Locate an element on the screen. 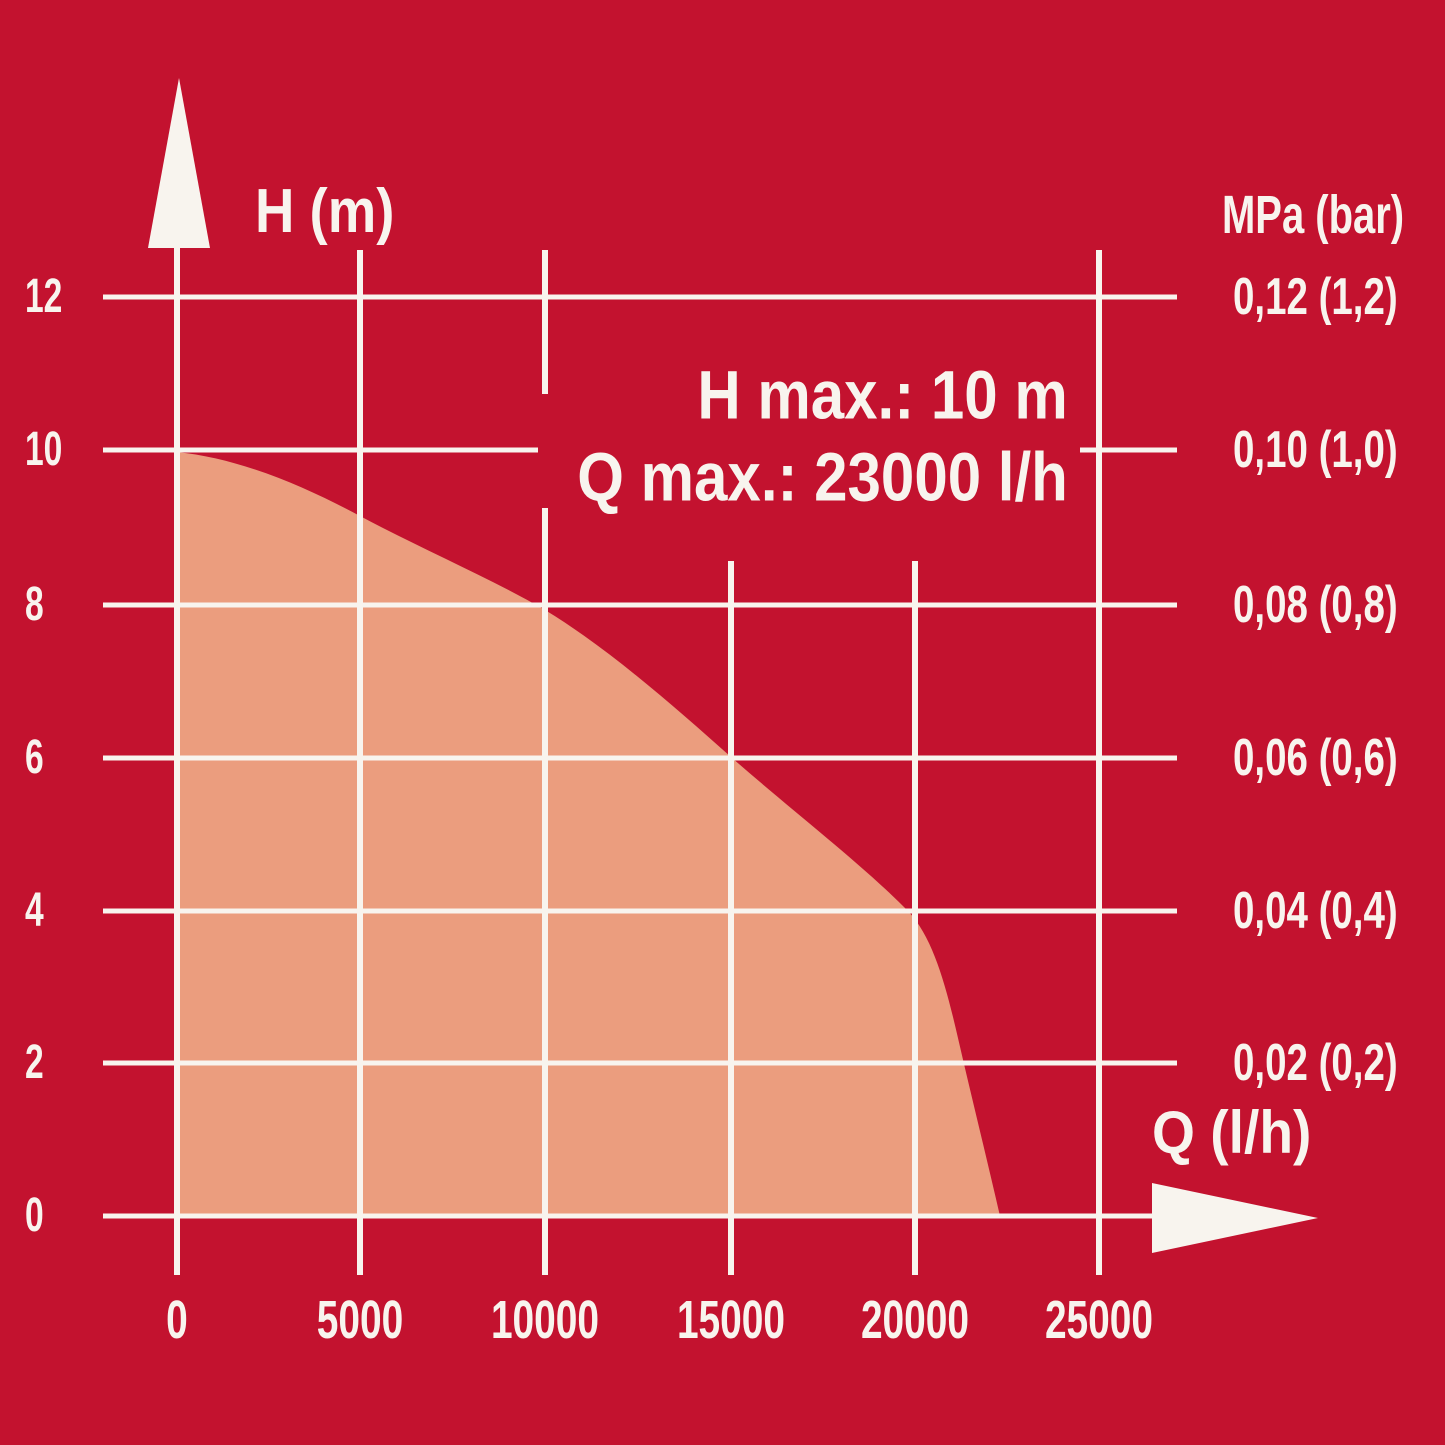 This screenshot has height=1445, width=1445. y-tick-2: 2 is located at coordinates (34, 1062).